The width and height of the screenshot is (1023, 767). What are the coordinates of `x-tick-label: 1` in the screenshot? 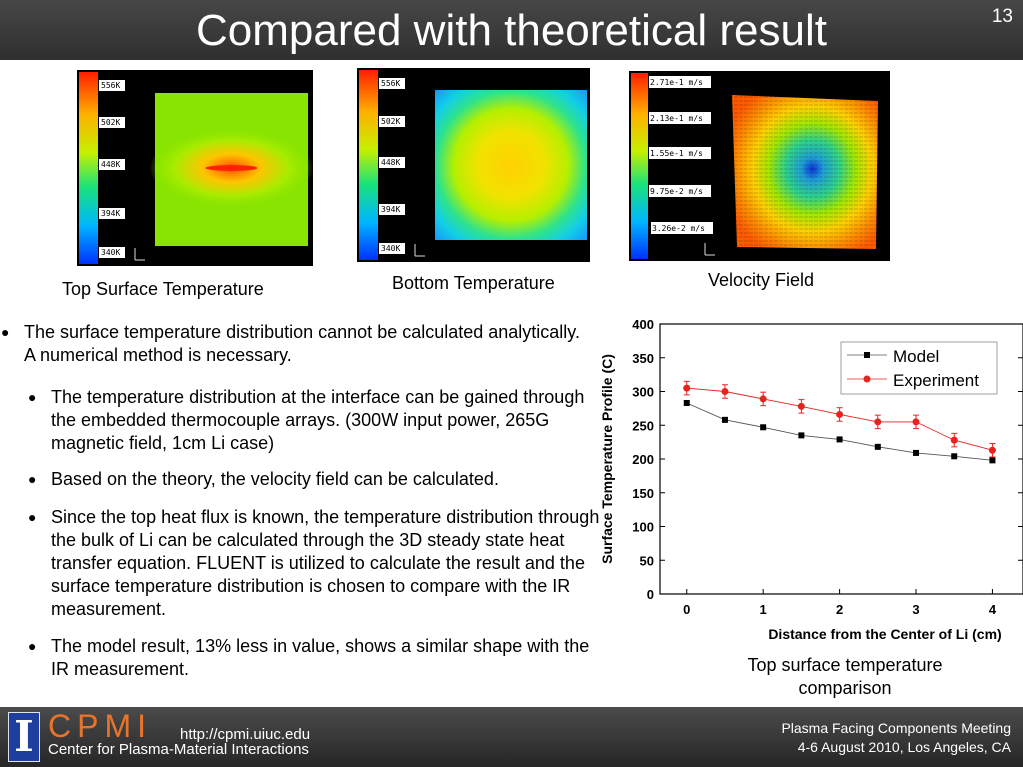 It's located at (763, 609).